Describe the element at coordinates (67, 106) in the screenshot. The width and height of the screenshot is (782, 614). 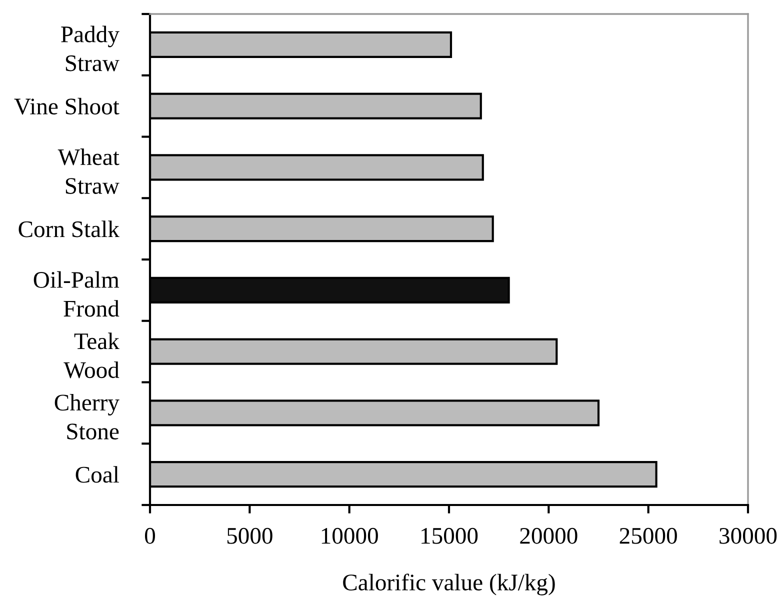
I see `y-tick-label: Vine Shoot` at that location.